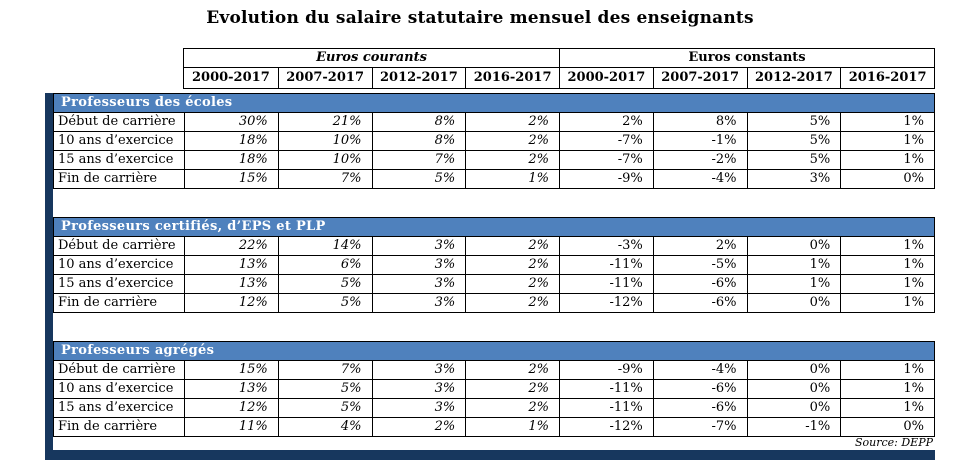 Image resolution: width=960 pixels, height=461 pixels. Describe the element at coordinates (606, 78) in the screenshot. I see `year-header: 2000-2017` at that location.